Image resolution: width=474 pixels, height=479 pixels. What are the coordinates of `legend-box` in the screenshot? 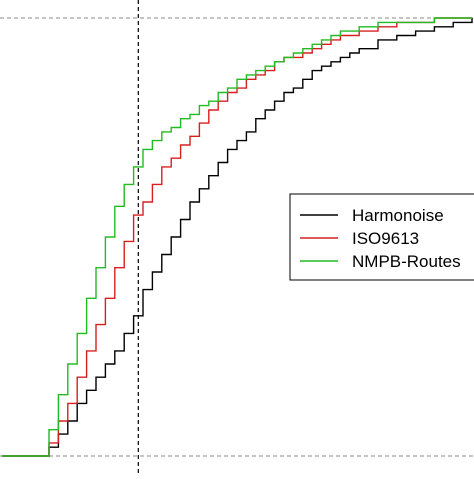 It's located at (381, 237).